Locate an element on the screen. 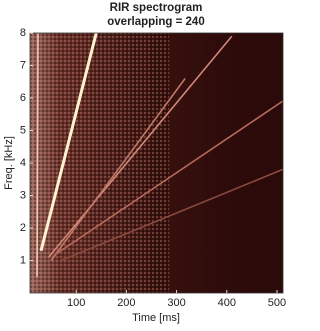 The height and width of the screenshot is (331, 320). y-tick-label: 1 is located at coordinates (23, 260).